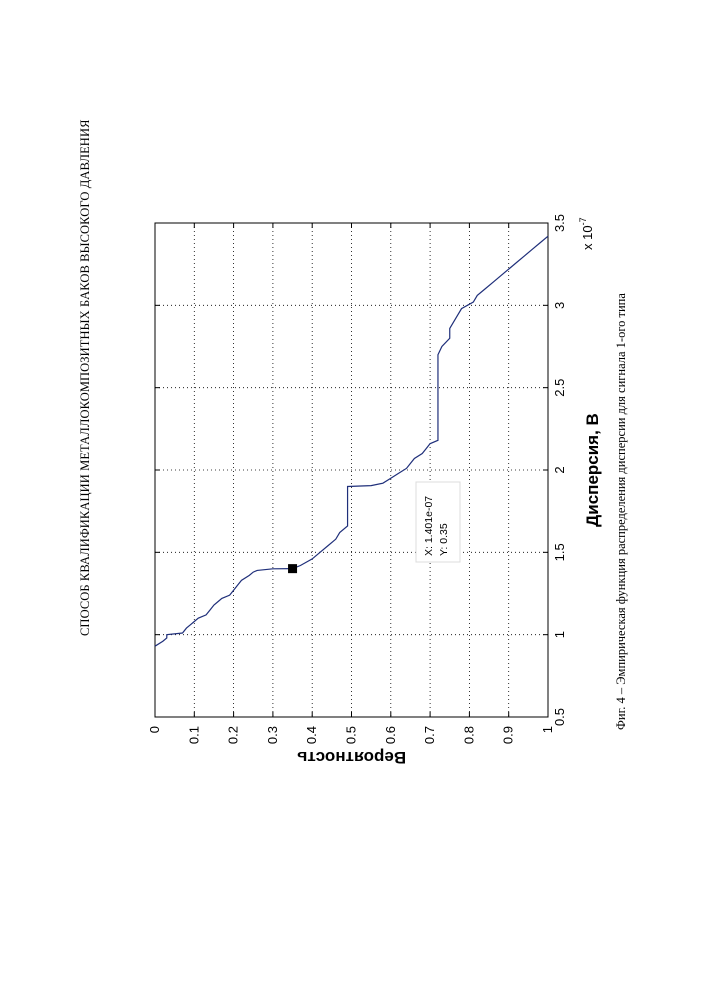 The height and width of the screenshot is (1000, 707). Describe the element at coordinates (193, 735) in the screenshot. I see `y-tick-label: 0.1` at that location.